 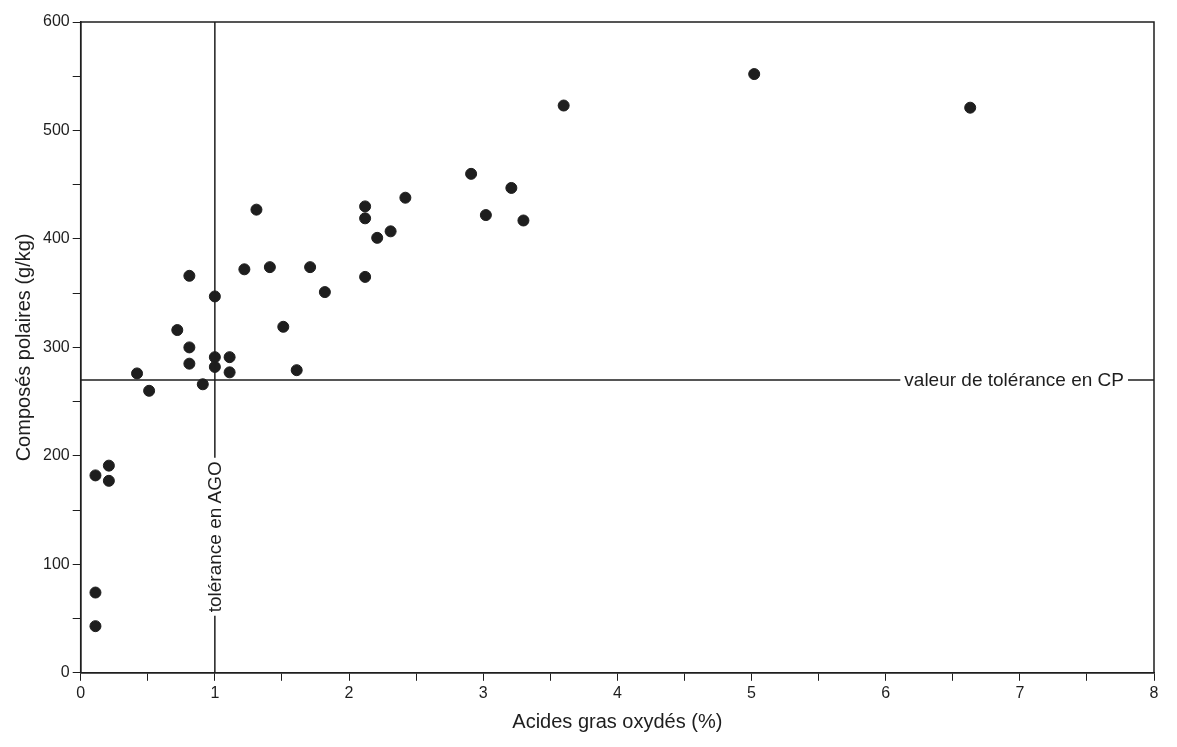 I want to click on ref-line-label: valeur de tolérance en CP, so click(x=1014, y=380).